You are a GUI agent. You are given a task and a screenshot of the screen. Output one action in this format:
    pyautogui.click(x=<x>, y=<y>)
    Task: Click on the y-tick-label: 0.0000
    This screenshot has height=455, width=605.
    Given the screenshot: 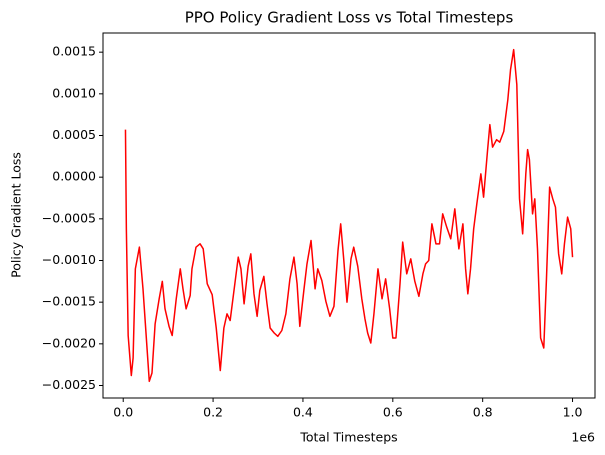 What is the action you would take?
    pyautogui.click(x=74, y=176)
    